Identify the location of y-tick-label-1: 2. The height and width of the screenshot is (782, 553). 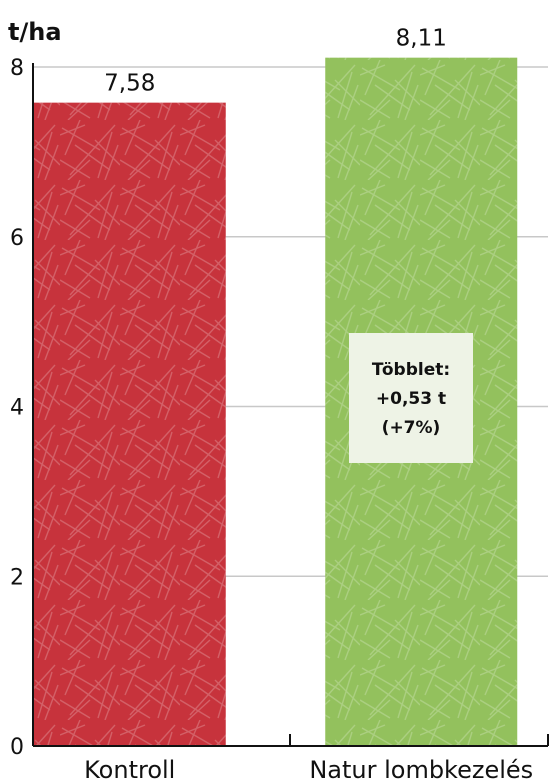
(17, 577).